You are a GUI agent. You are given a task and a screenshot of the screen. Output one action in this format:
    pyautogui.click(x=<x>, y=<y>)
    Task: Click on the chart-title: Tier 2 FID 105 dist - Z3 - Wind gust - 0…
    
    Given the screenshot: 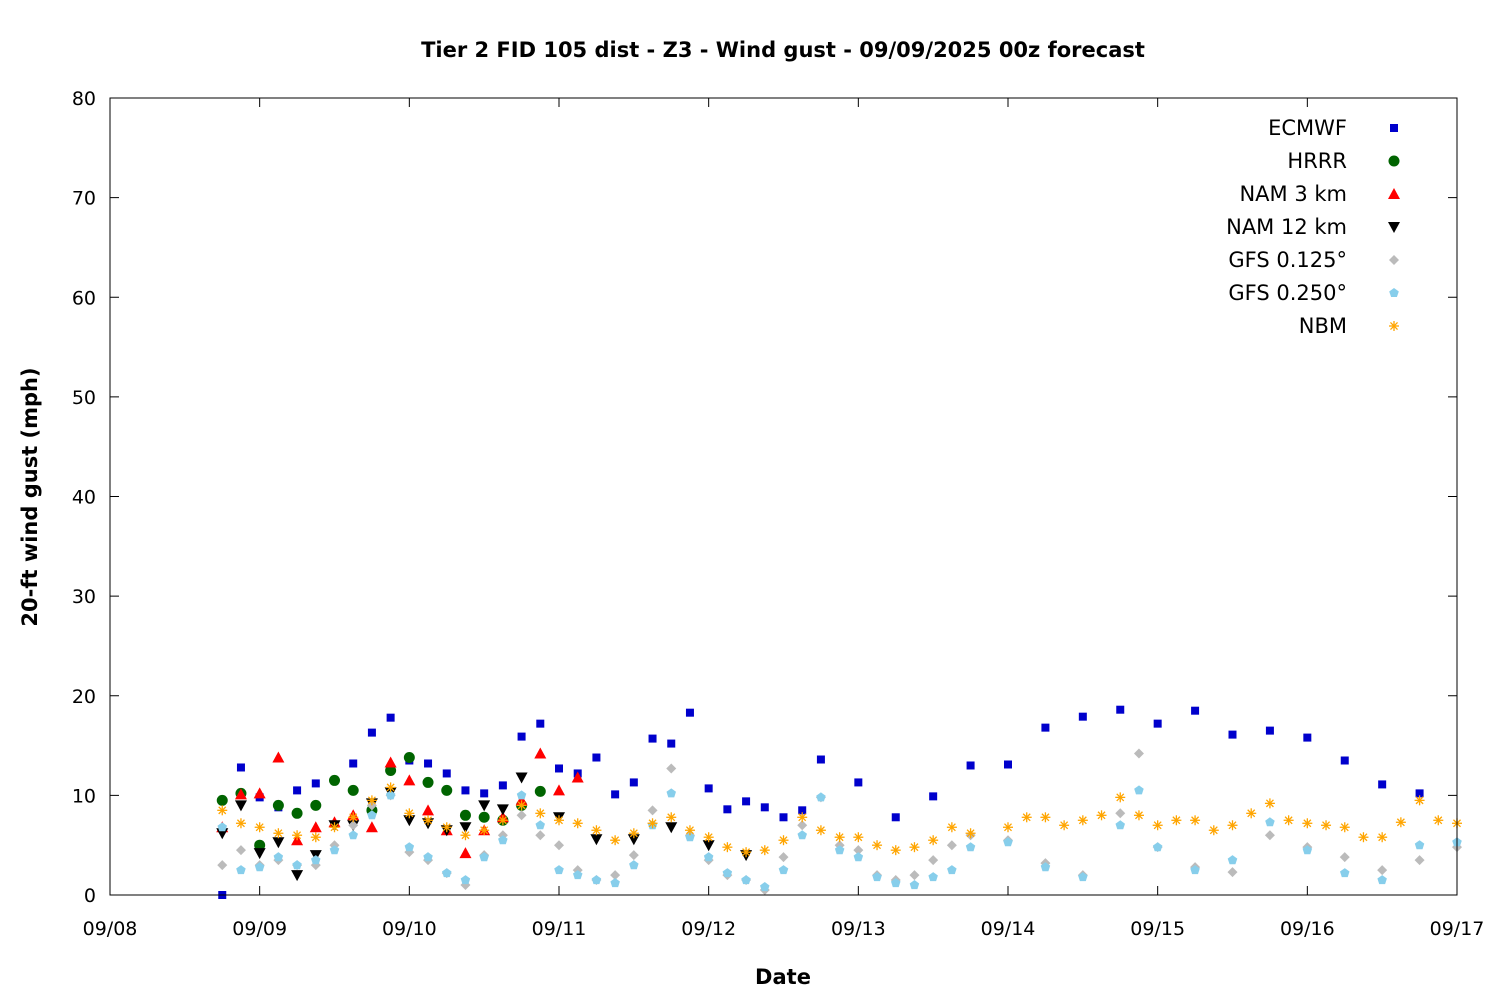 What is the action you would take?
    pyautogui.click(x=783, y=50)
    